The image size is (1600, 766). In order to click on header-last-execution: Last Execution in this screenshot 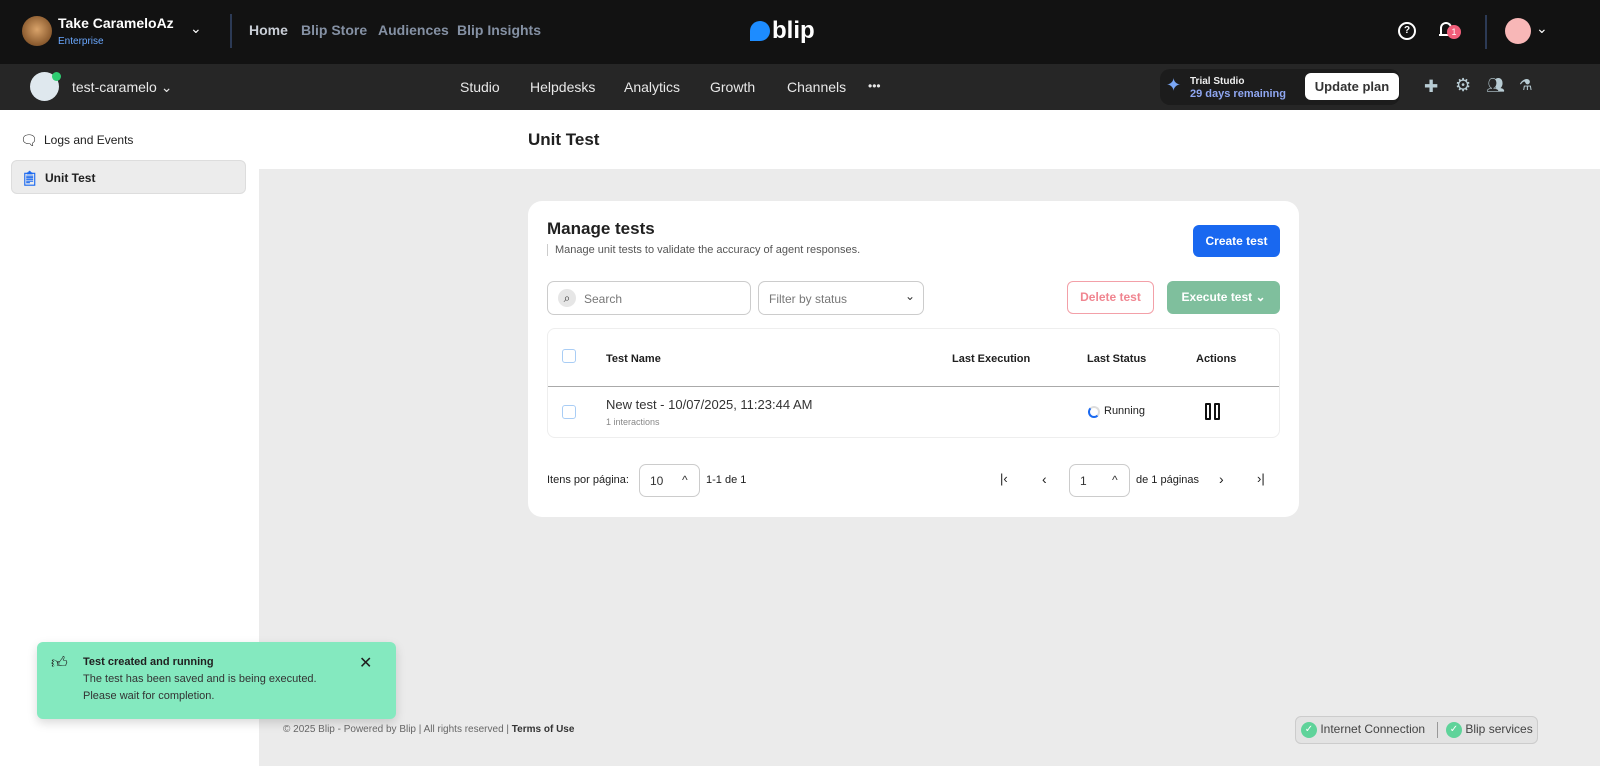, I will do `click(991, 359)`.